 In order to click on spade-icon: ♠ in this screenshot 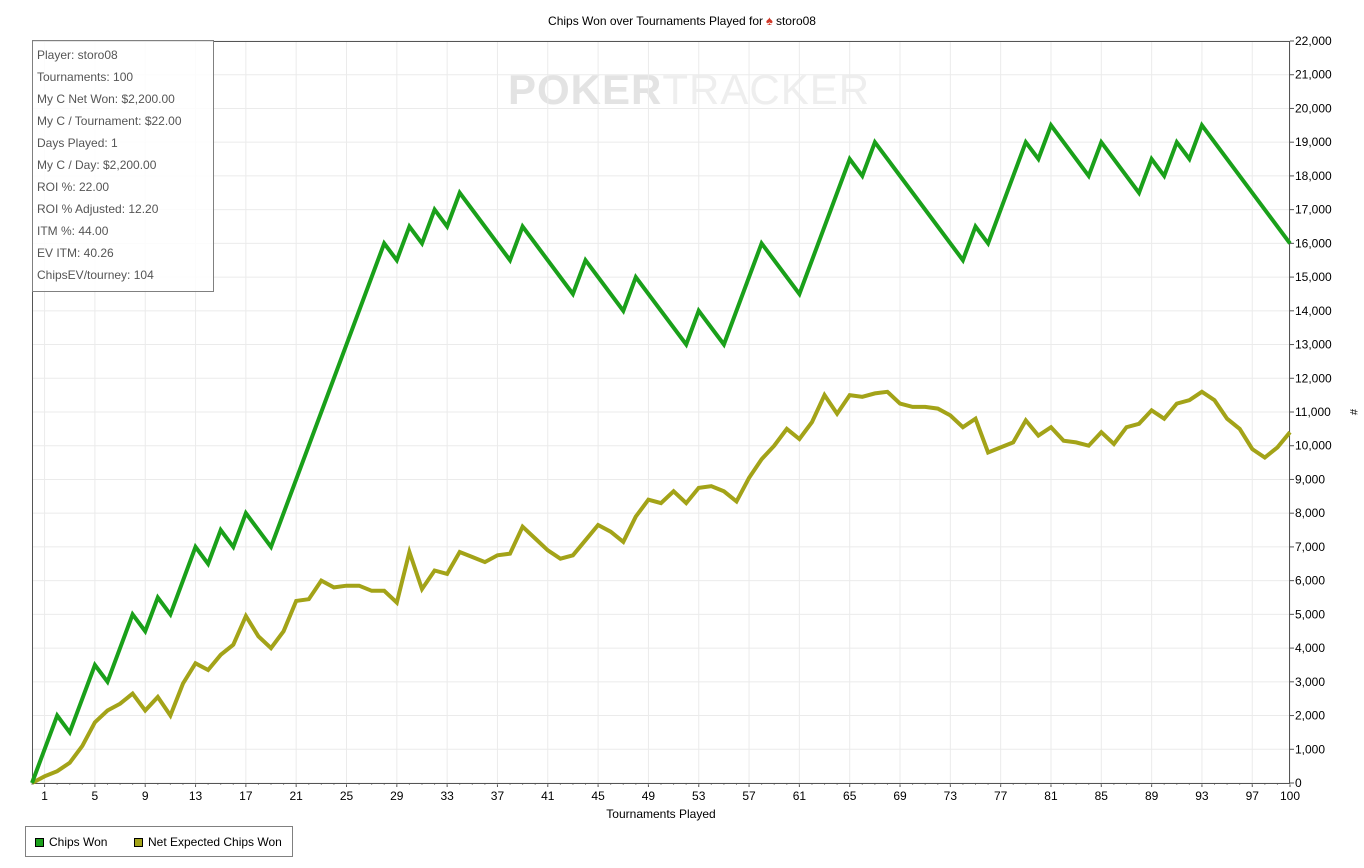, I will do `click(769, 20)`.